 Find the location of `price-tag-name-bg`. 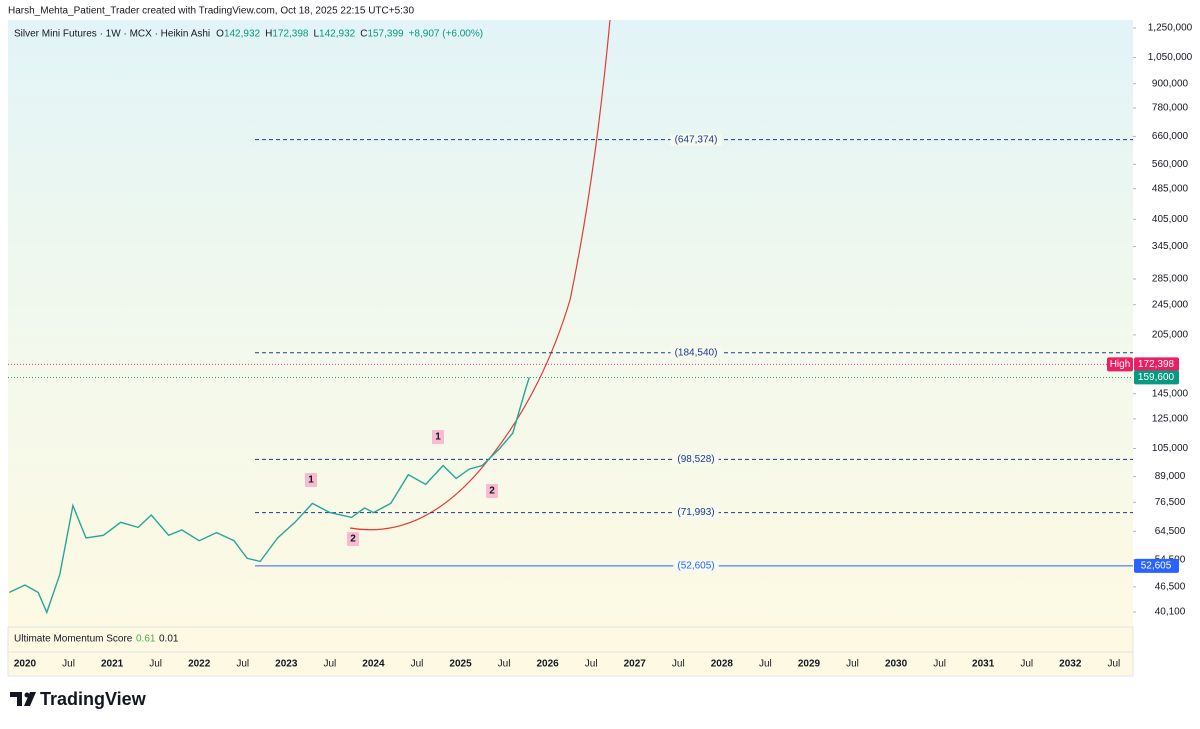

price-tag-name-bg is located at coordinates (1120, 364).